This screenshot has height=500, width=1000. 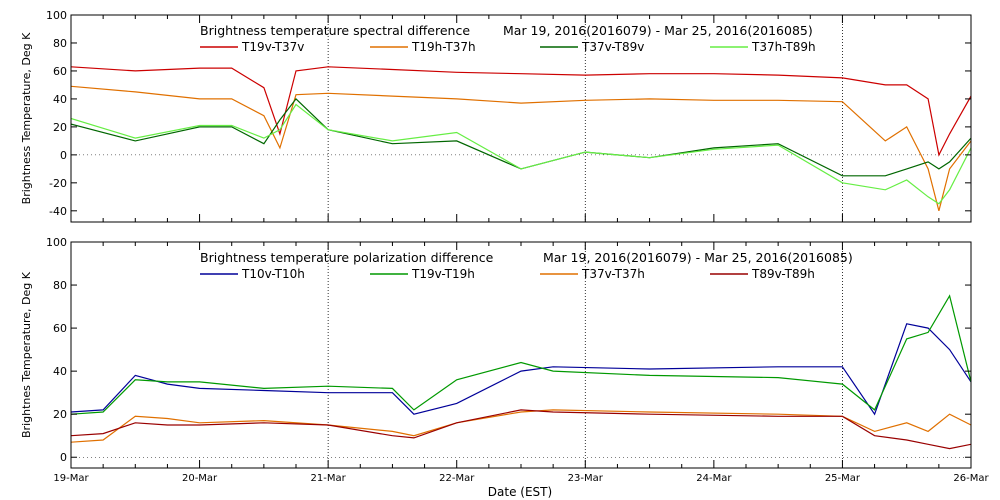 What do you see at coordinates (714, 478) in the screenshot?
I see `x-tick-label: 24-Mar` at bounding box center [714, 478].